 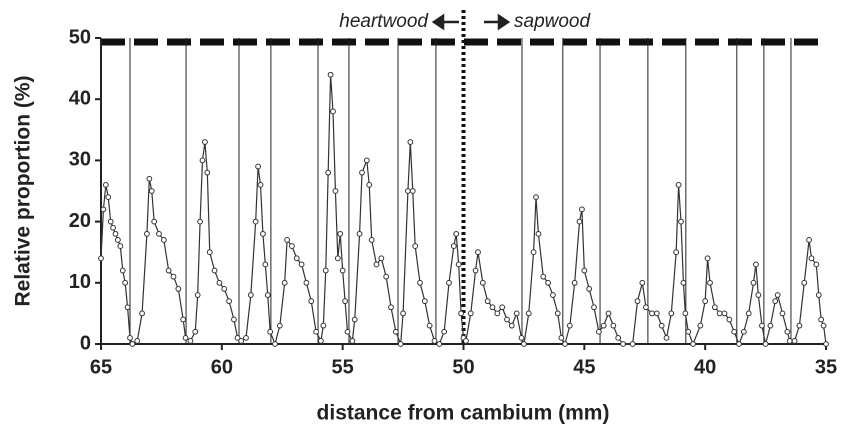 I want to click on x-axis-label: distance from cambium (mm), so click(x=463, y=413).